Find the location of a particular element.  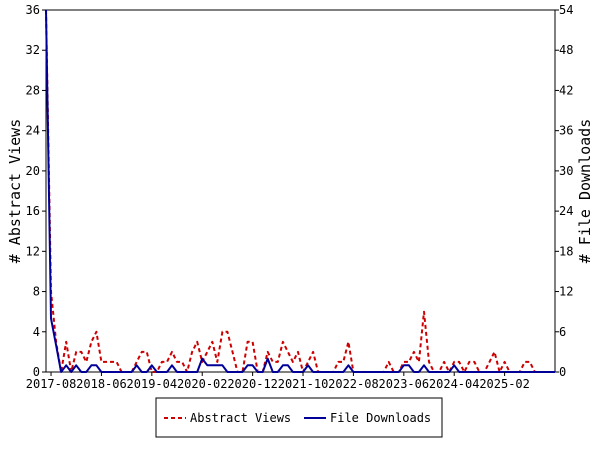

x-axis-tick-label: 2024-04 is located at coordinates (454, 384).